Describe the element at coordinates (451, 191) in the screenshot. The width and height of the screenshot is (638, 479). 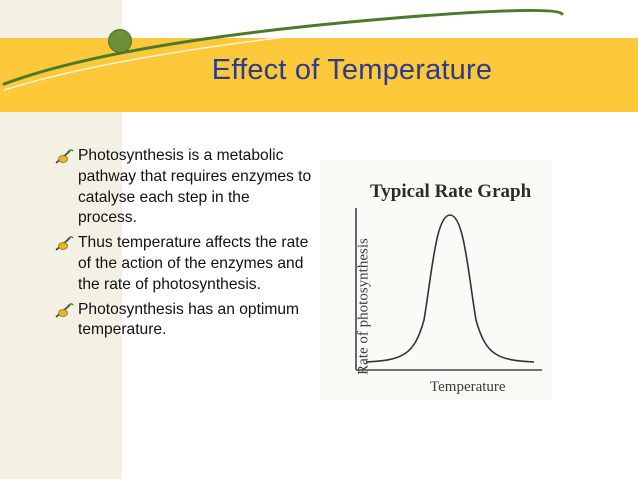
I see `graph-title: Typical Rate Graph` at that location.